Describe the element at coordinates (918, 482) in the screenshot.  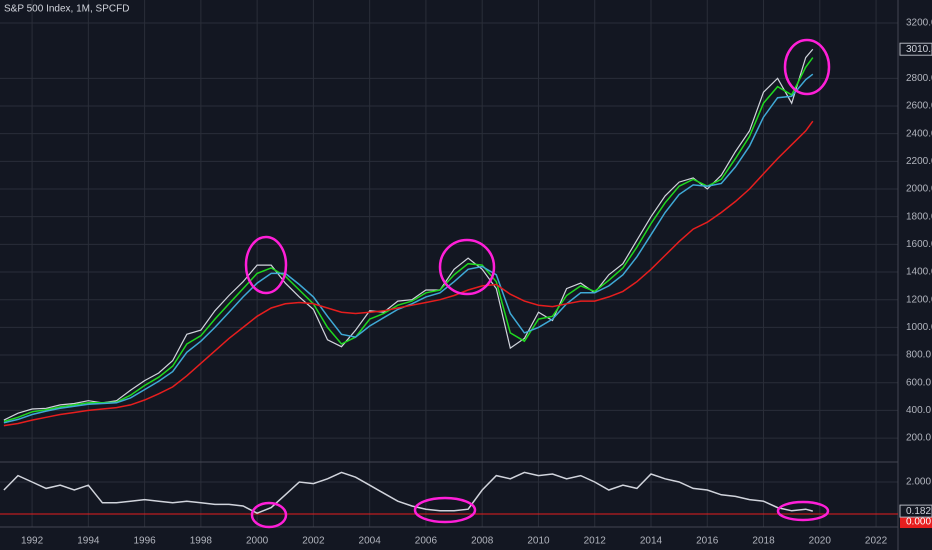
I see `y-tick-label: 2.000` at that location.